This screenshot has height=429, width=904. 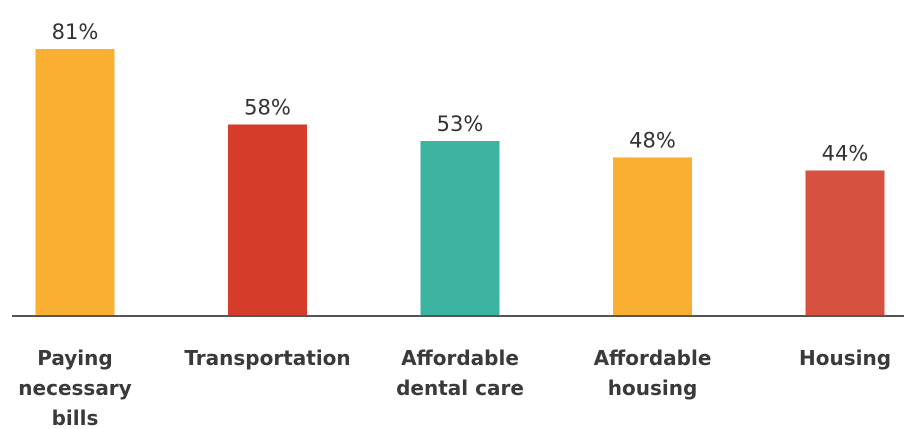 I want to click on category-label-line: Paying, so click(x=74, y=358).